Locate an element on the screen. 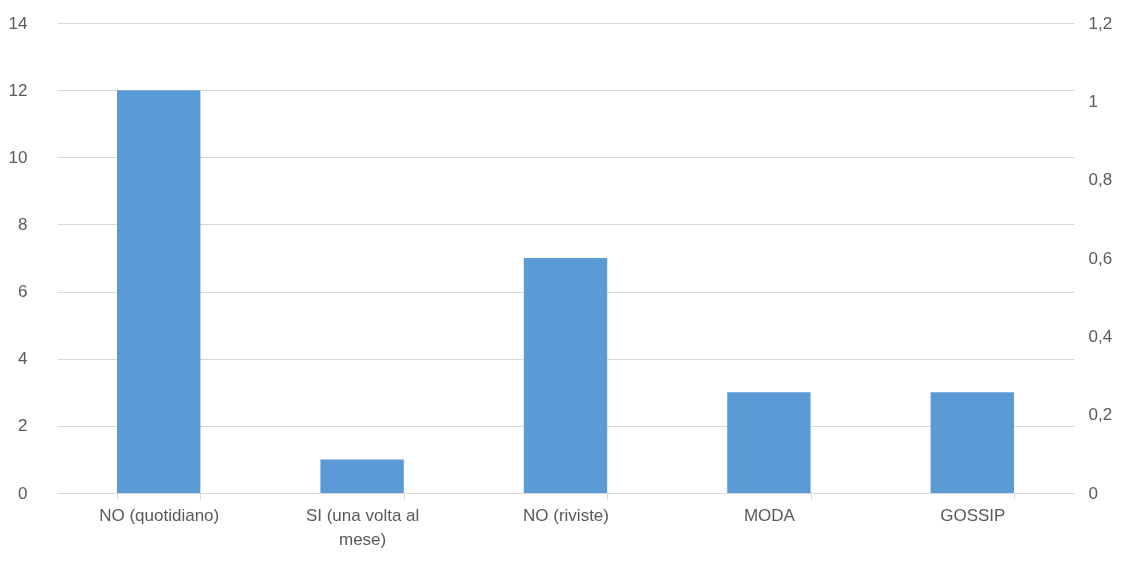 This screenshot has width=1144, height=577. x-tick-label: GOSSIP is located at coordinates (973, 515).